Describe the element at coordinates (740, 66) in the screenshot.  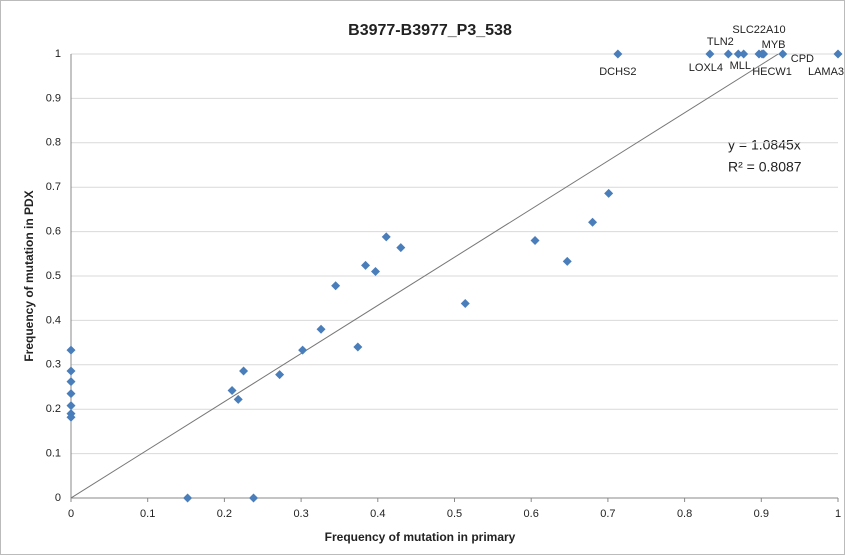
I see `point-label: MLL` at that location.